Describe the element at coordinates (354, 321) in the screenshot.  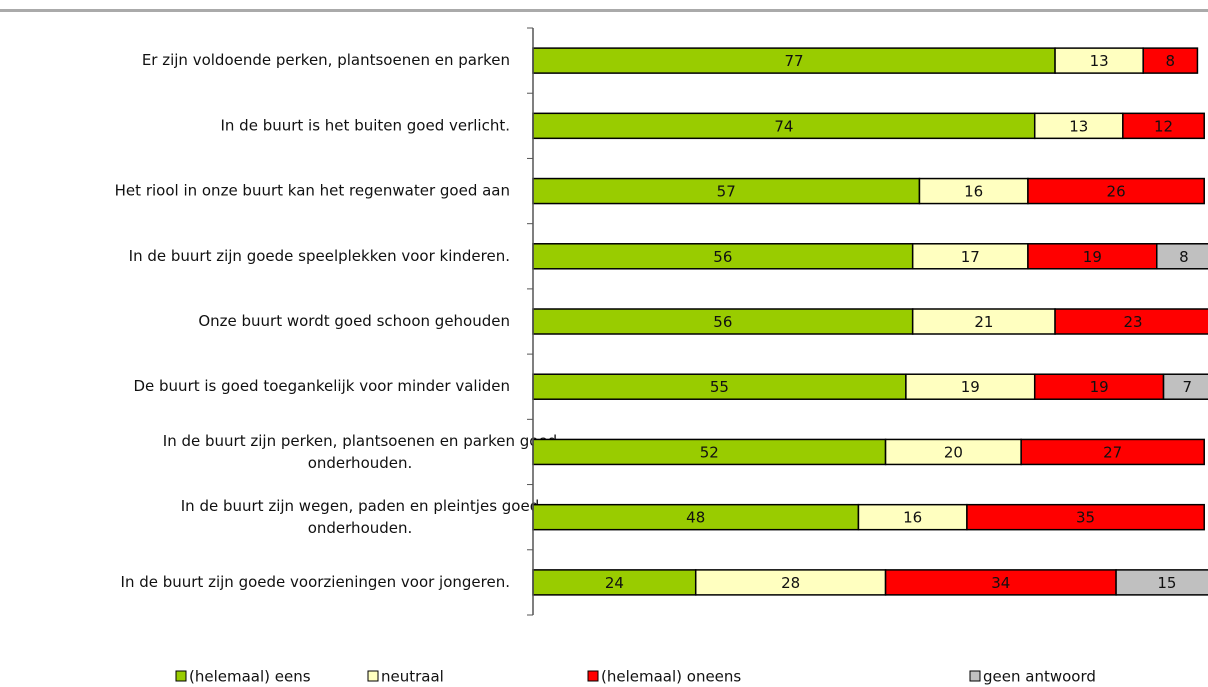
I see `y-tick-label: Onze buurt wordt goed schoon gehouden` at that location.